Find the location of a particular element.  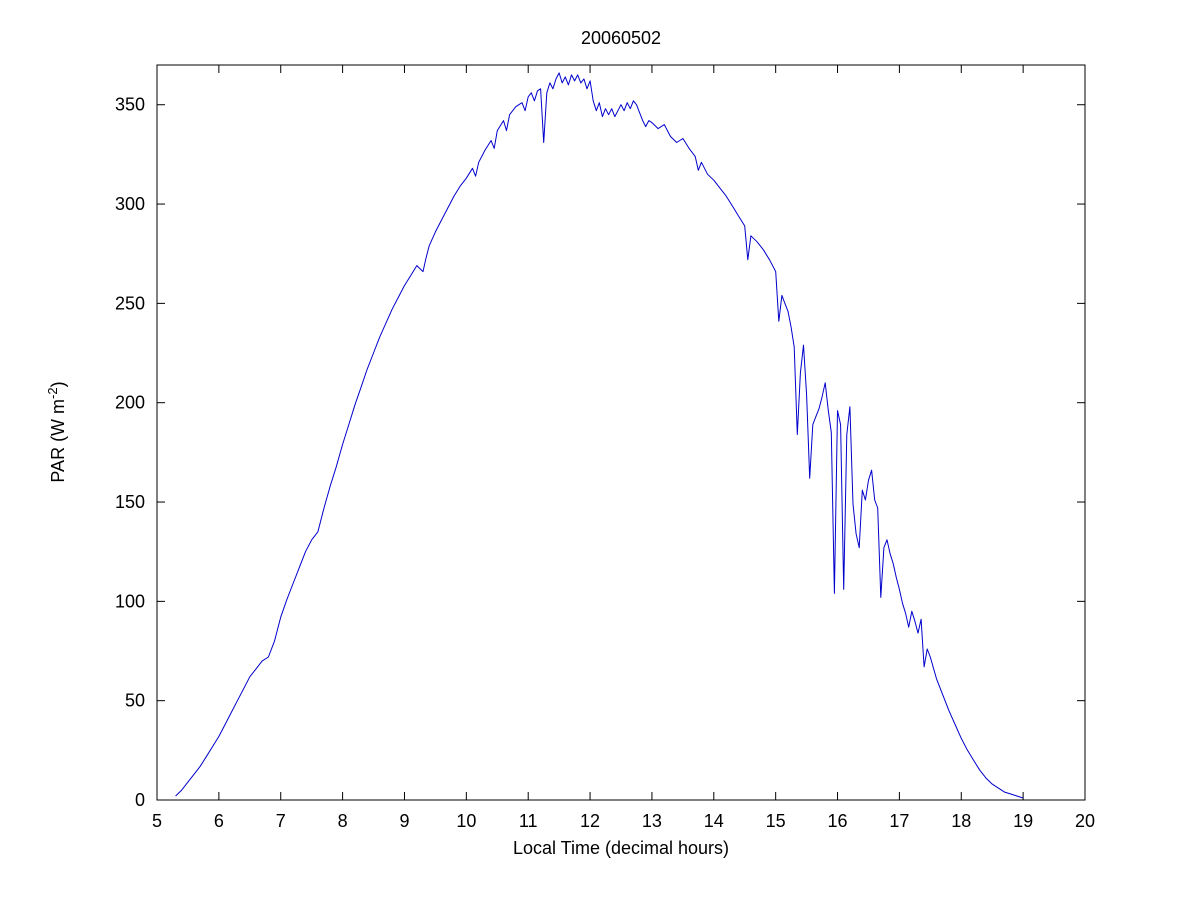

x-axis-label: Local Time (decimal hours) is located at coordinates (621, 848).